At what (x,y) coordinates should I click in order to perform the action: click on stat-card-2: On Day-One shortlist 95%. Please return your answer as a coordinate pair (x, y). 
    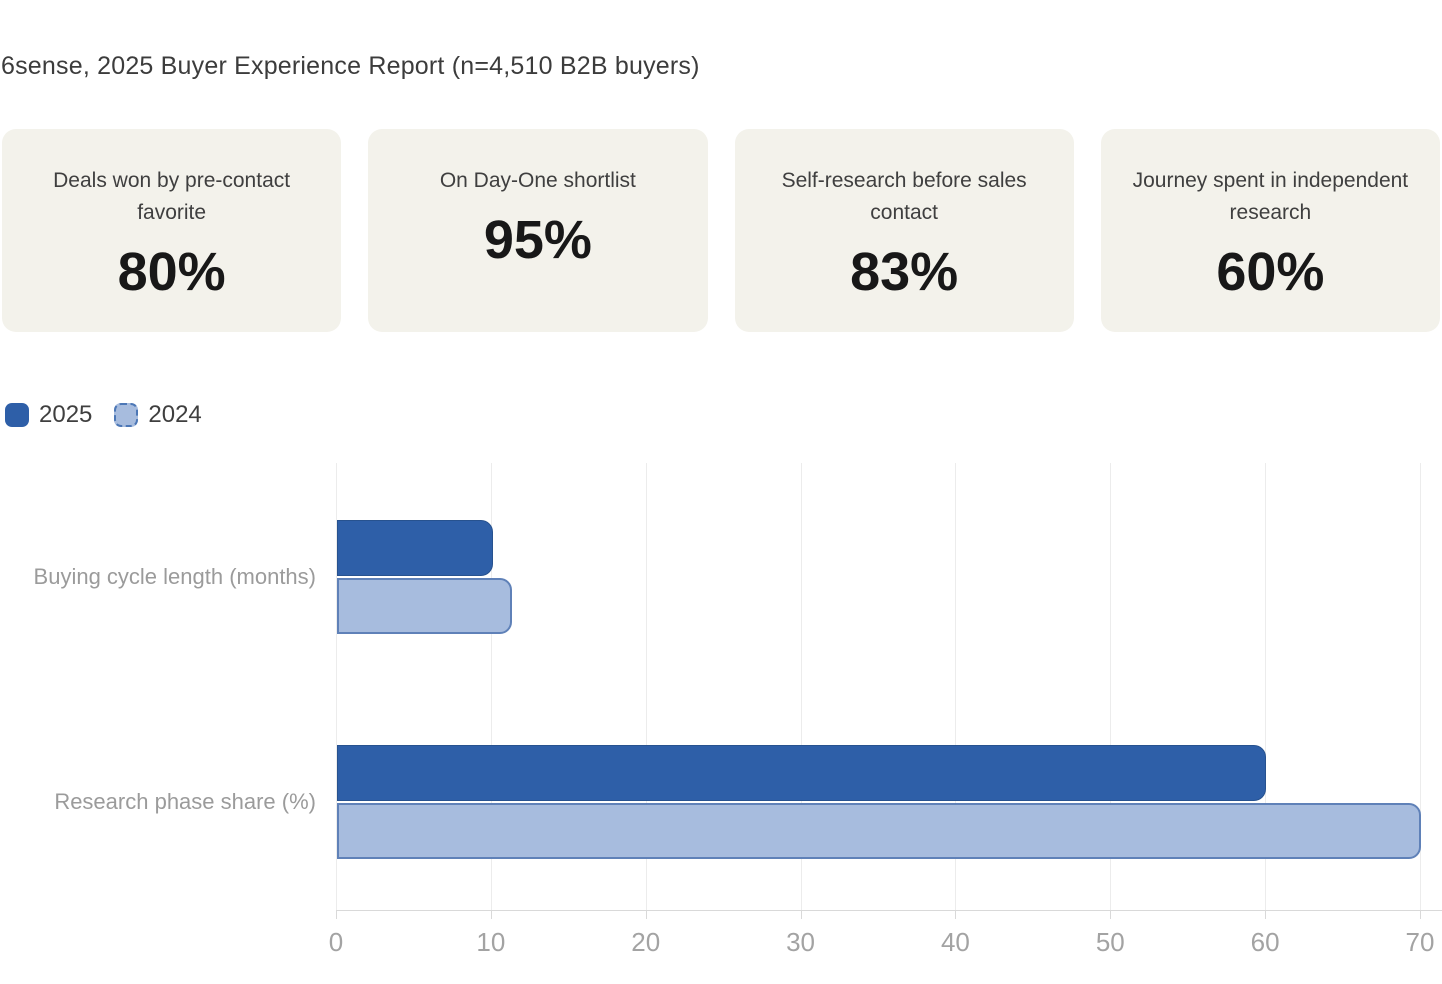
    Looking at the image, I should click on (538, 230).